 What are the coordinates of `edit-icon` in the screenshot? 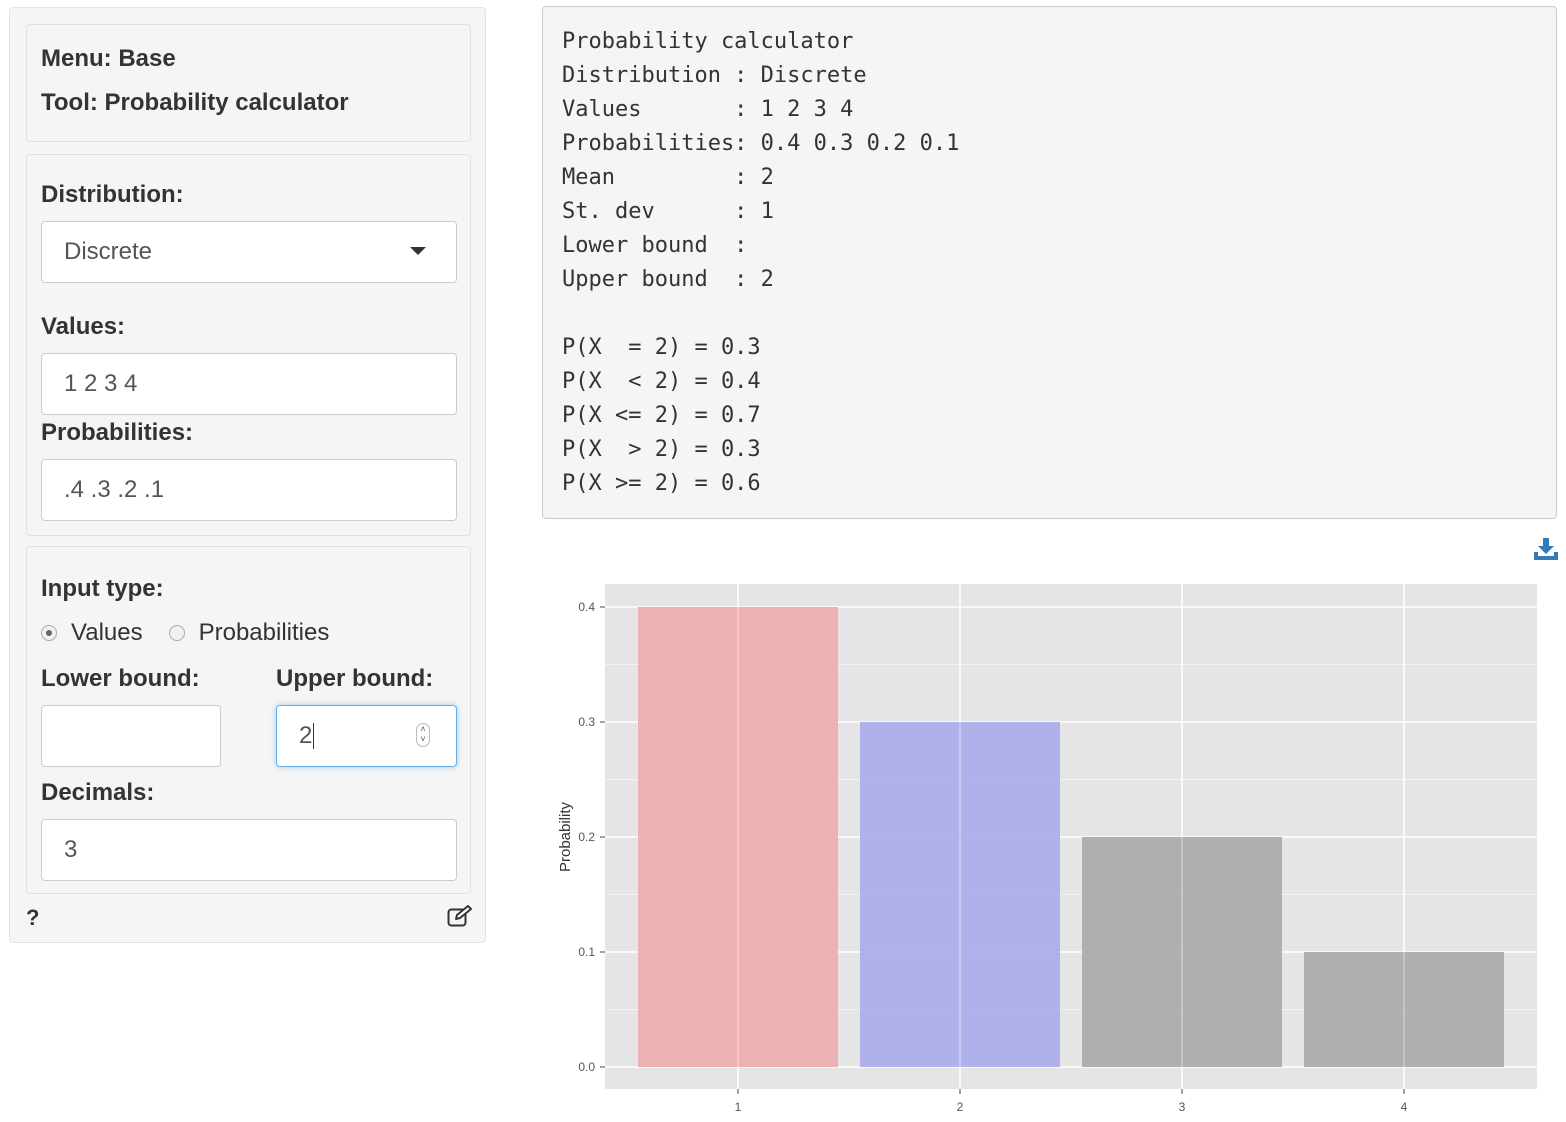 It's located at (460, 916).